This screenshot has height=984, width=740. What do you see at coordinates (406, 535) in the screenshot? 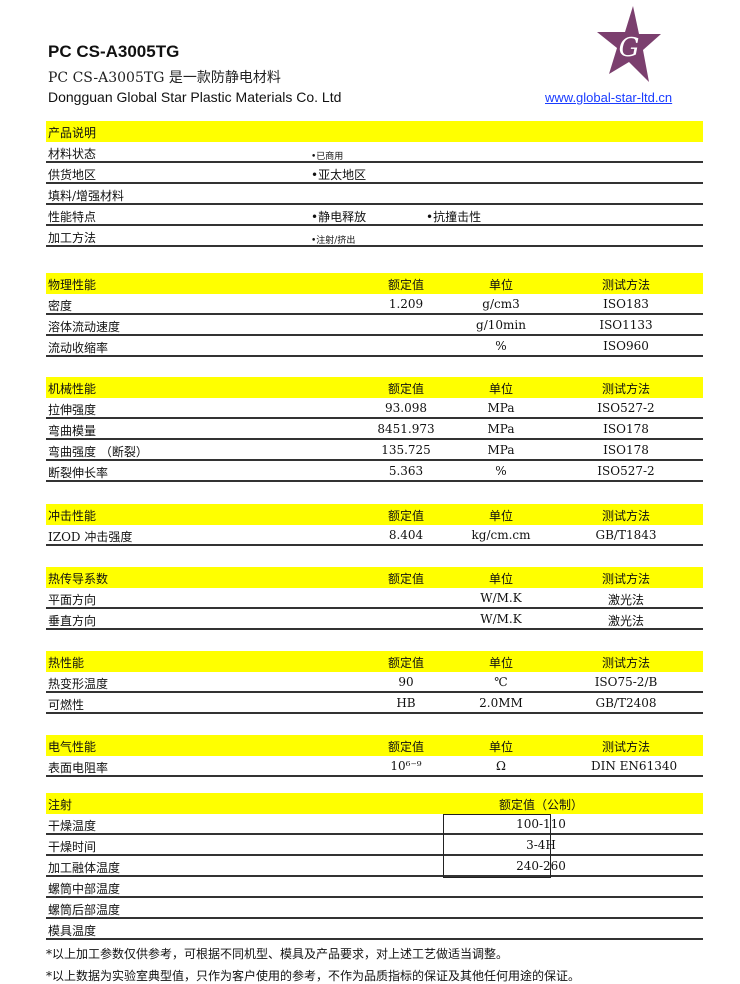
I see `row-value: 8.404` at bounding box center [406, 535].